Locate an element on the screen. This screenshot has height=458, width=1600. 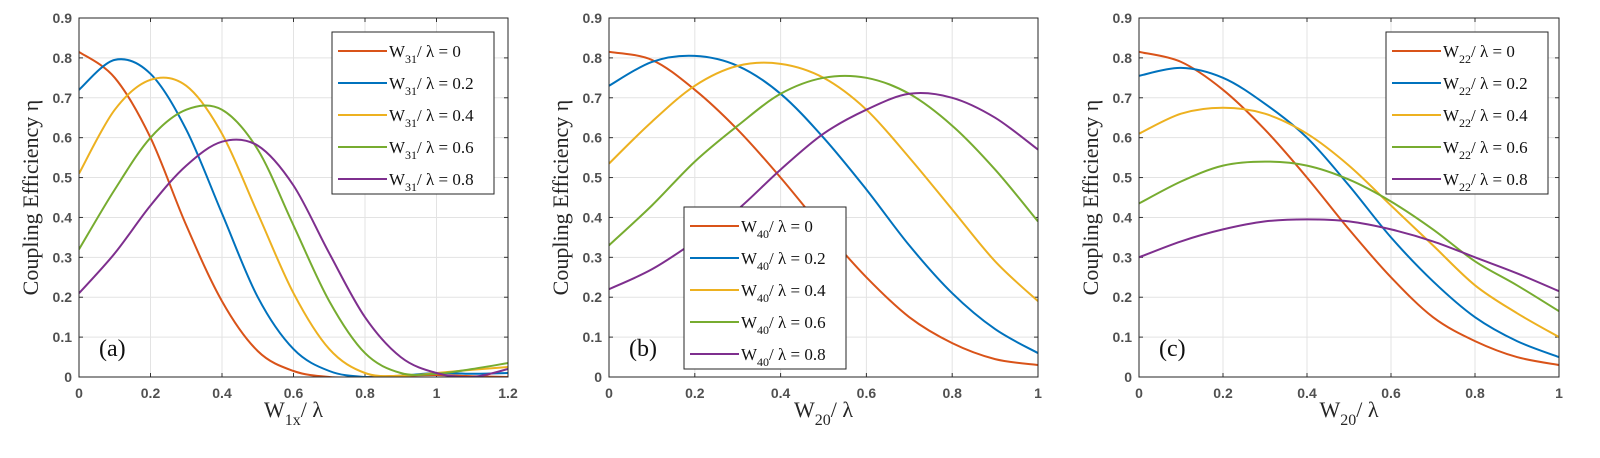
legend-item: W31/ λ = 0.4 is located at coordinates (406, 118).